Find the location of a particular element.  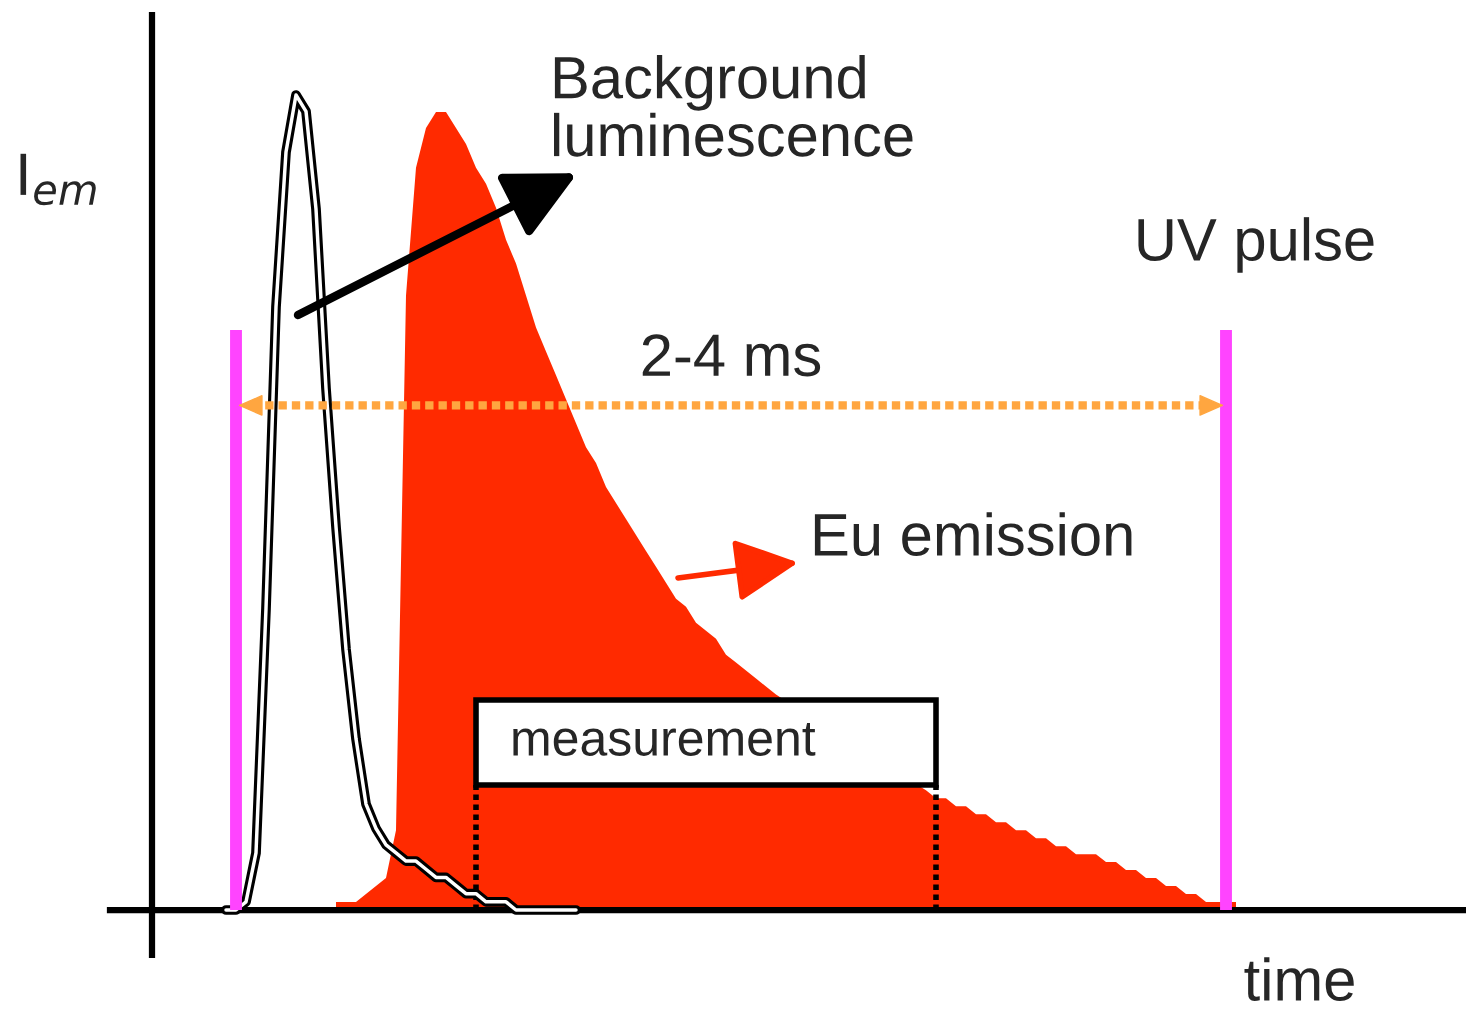

legend-label: Eu emission is located at coordinates (973, 534).